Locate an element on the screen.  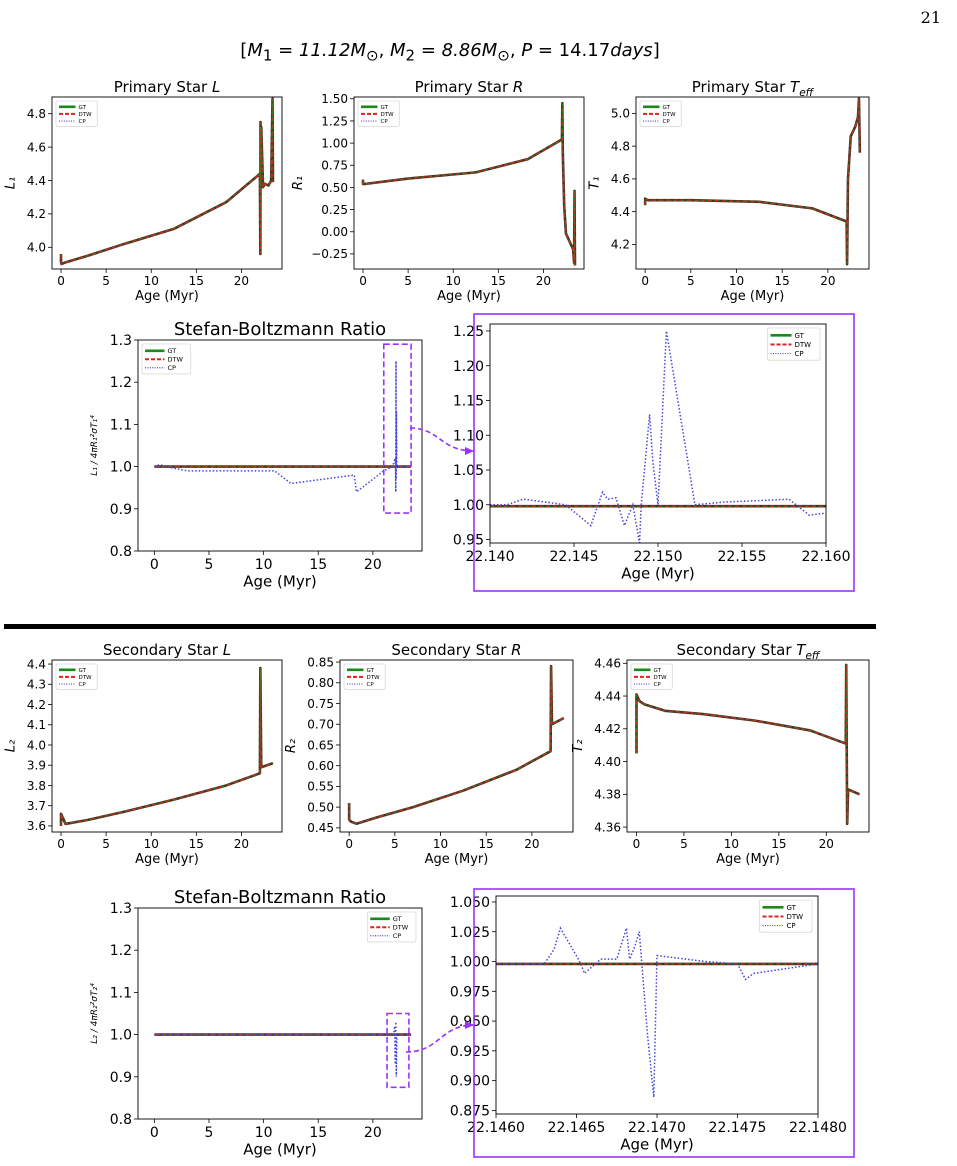
y-tick-label: 0.8 is located at coordinates (121, 1120).